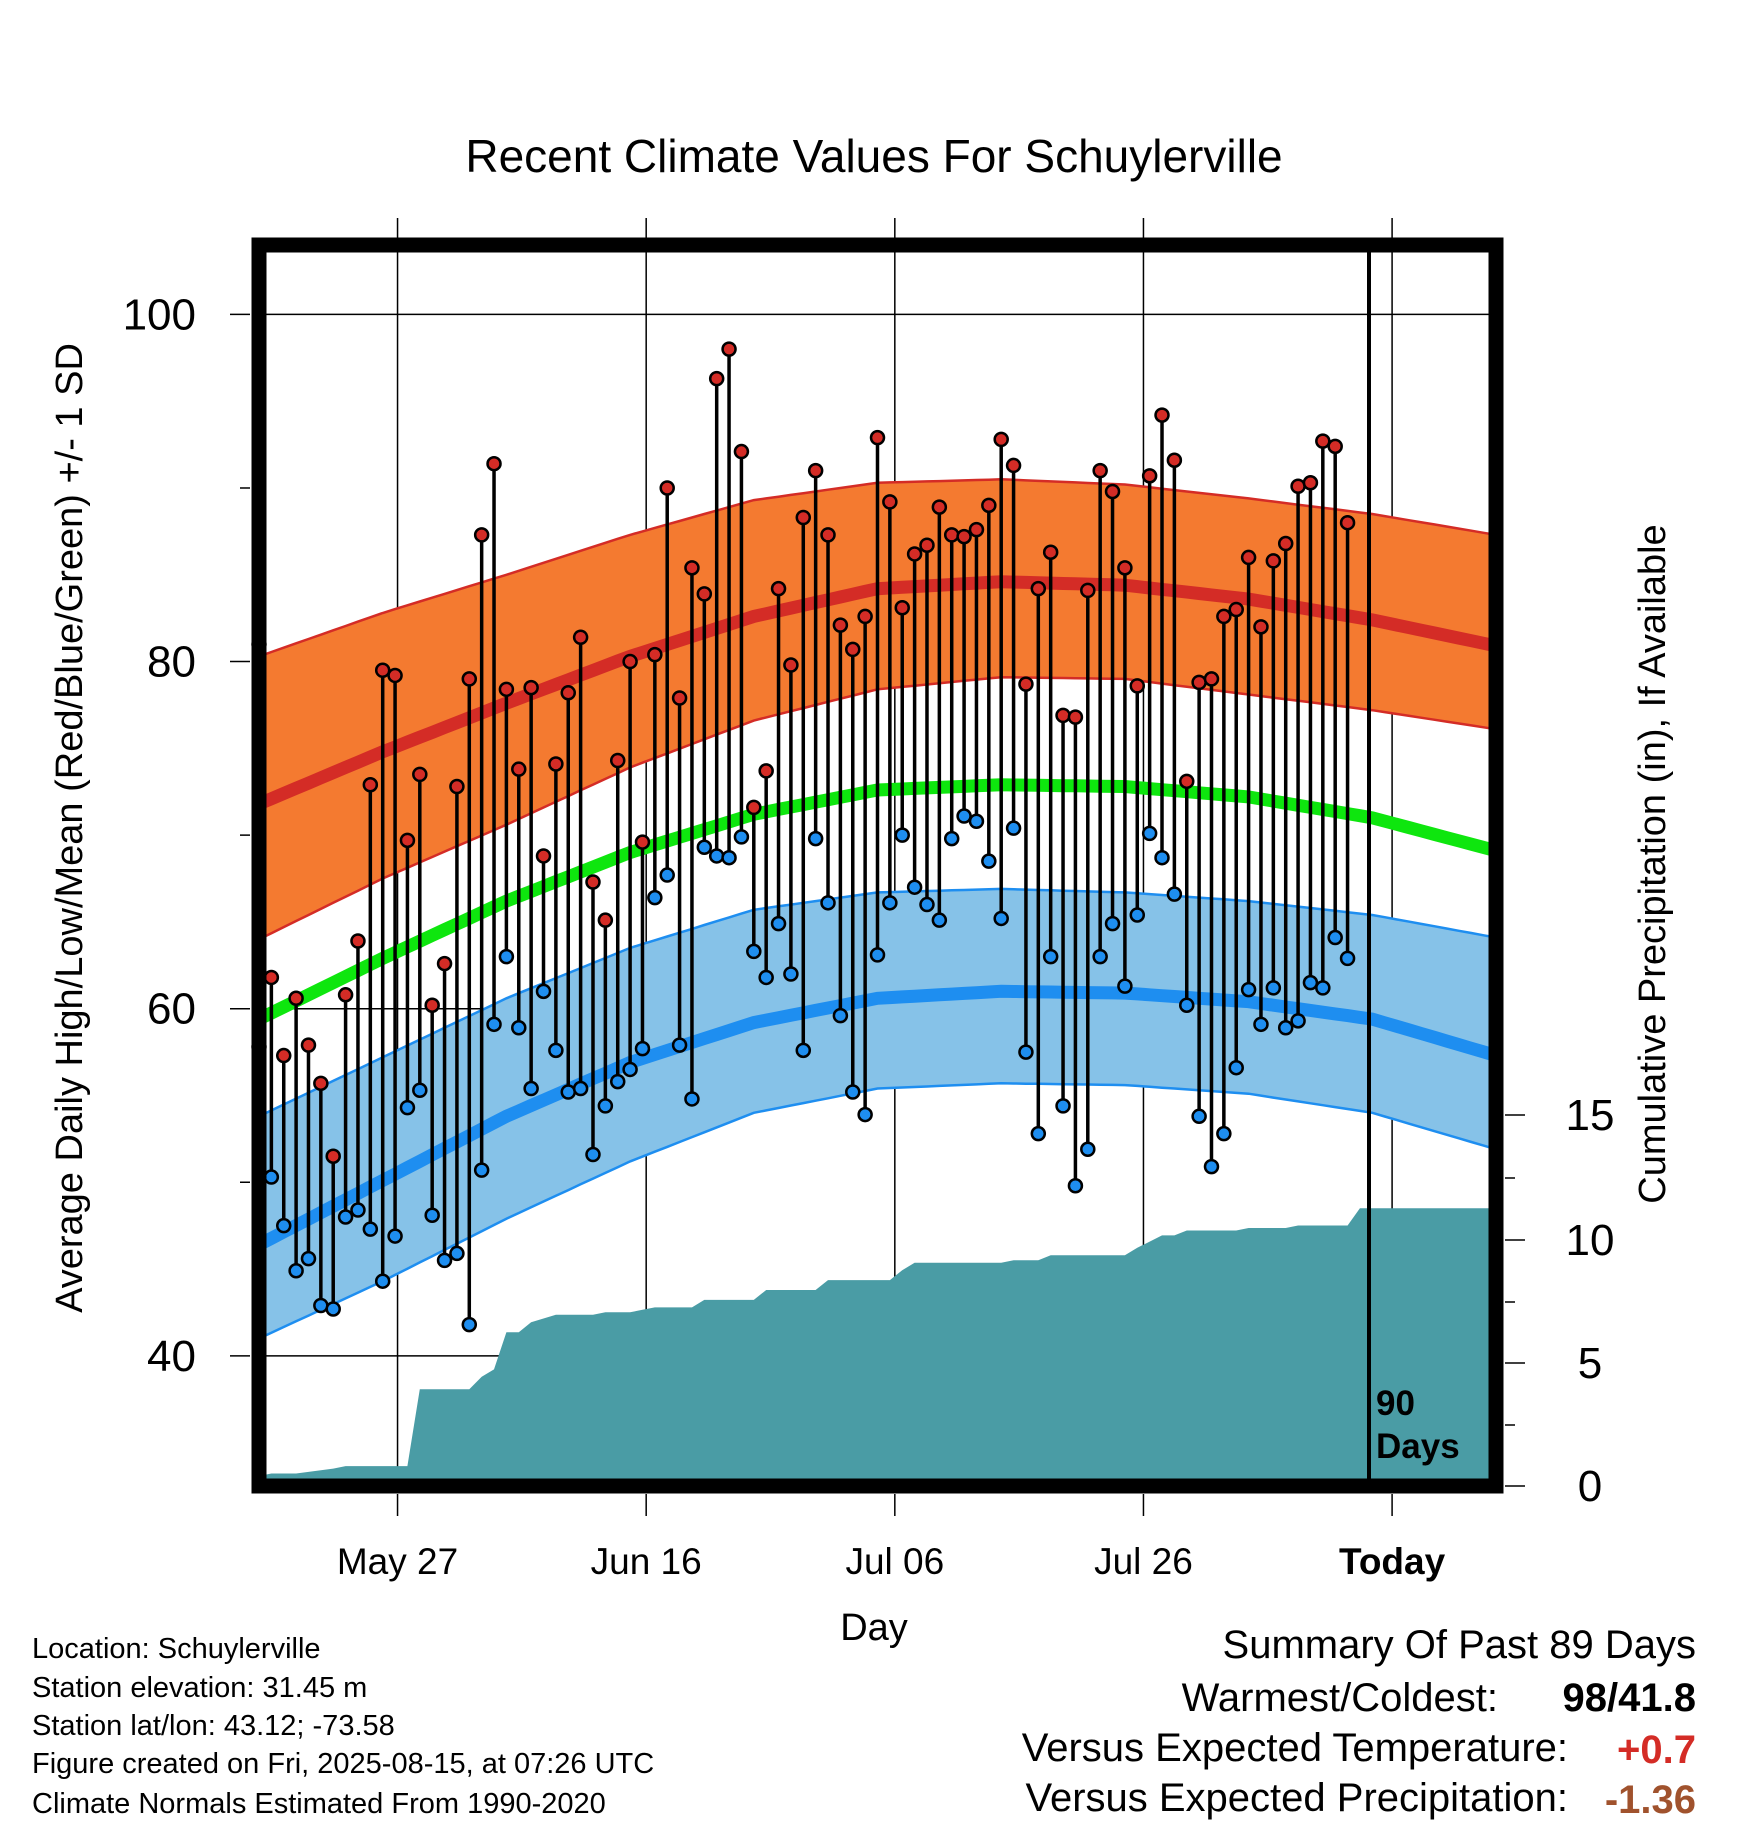 Image resolution: width=1748 pixels, height=1828 pixels. Describe the element at coordinates (1590, 1240) in the screenshot. I see `y2-tick-label-2: 10` at that location.